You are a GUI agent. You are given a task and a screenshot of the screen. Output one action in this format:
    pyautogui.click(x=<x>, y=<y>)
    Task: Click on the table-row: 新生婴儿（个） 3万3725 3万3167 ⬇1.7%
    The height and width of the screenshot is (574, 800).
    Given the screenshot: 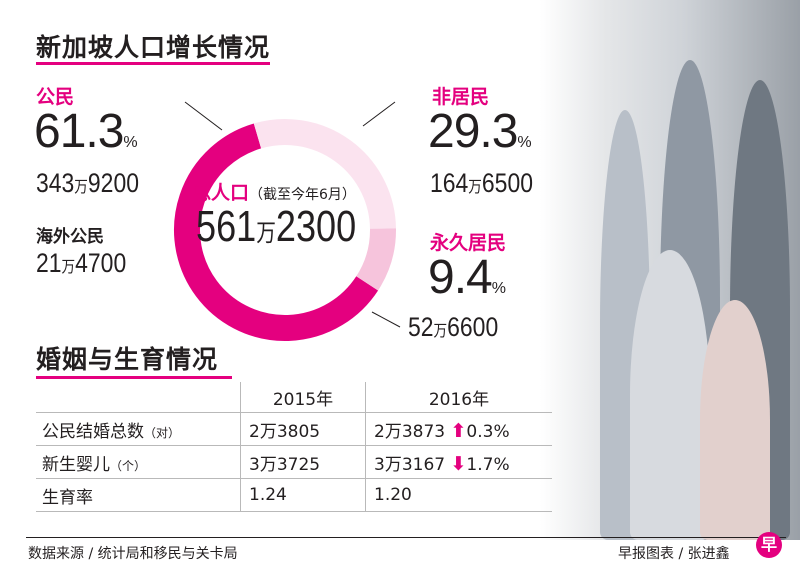 What is the action you would take?
    pyautogui.click(x=294, y=462)
    